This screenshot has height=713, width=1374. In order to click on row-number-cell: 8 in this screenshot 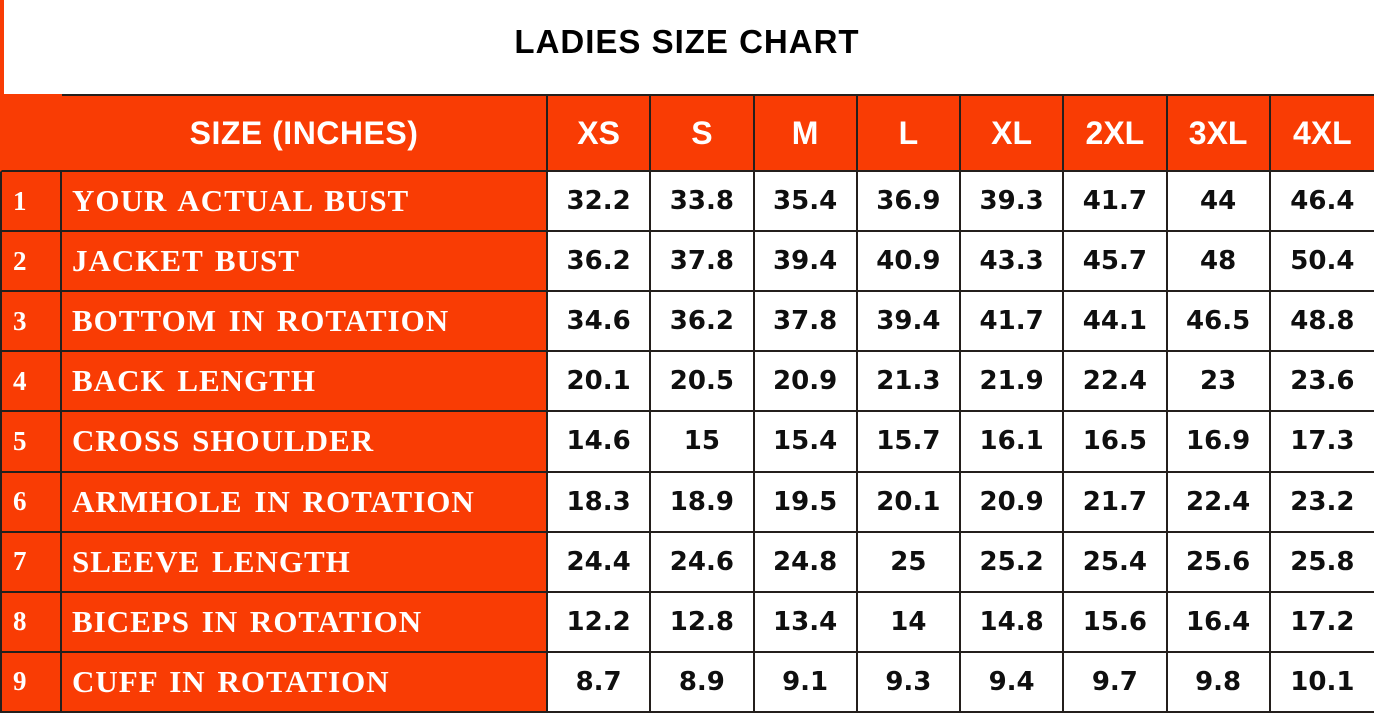, I will do `click(31, 622)`.